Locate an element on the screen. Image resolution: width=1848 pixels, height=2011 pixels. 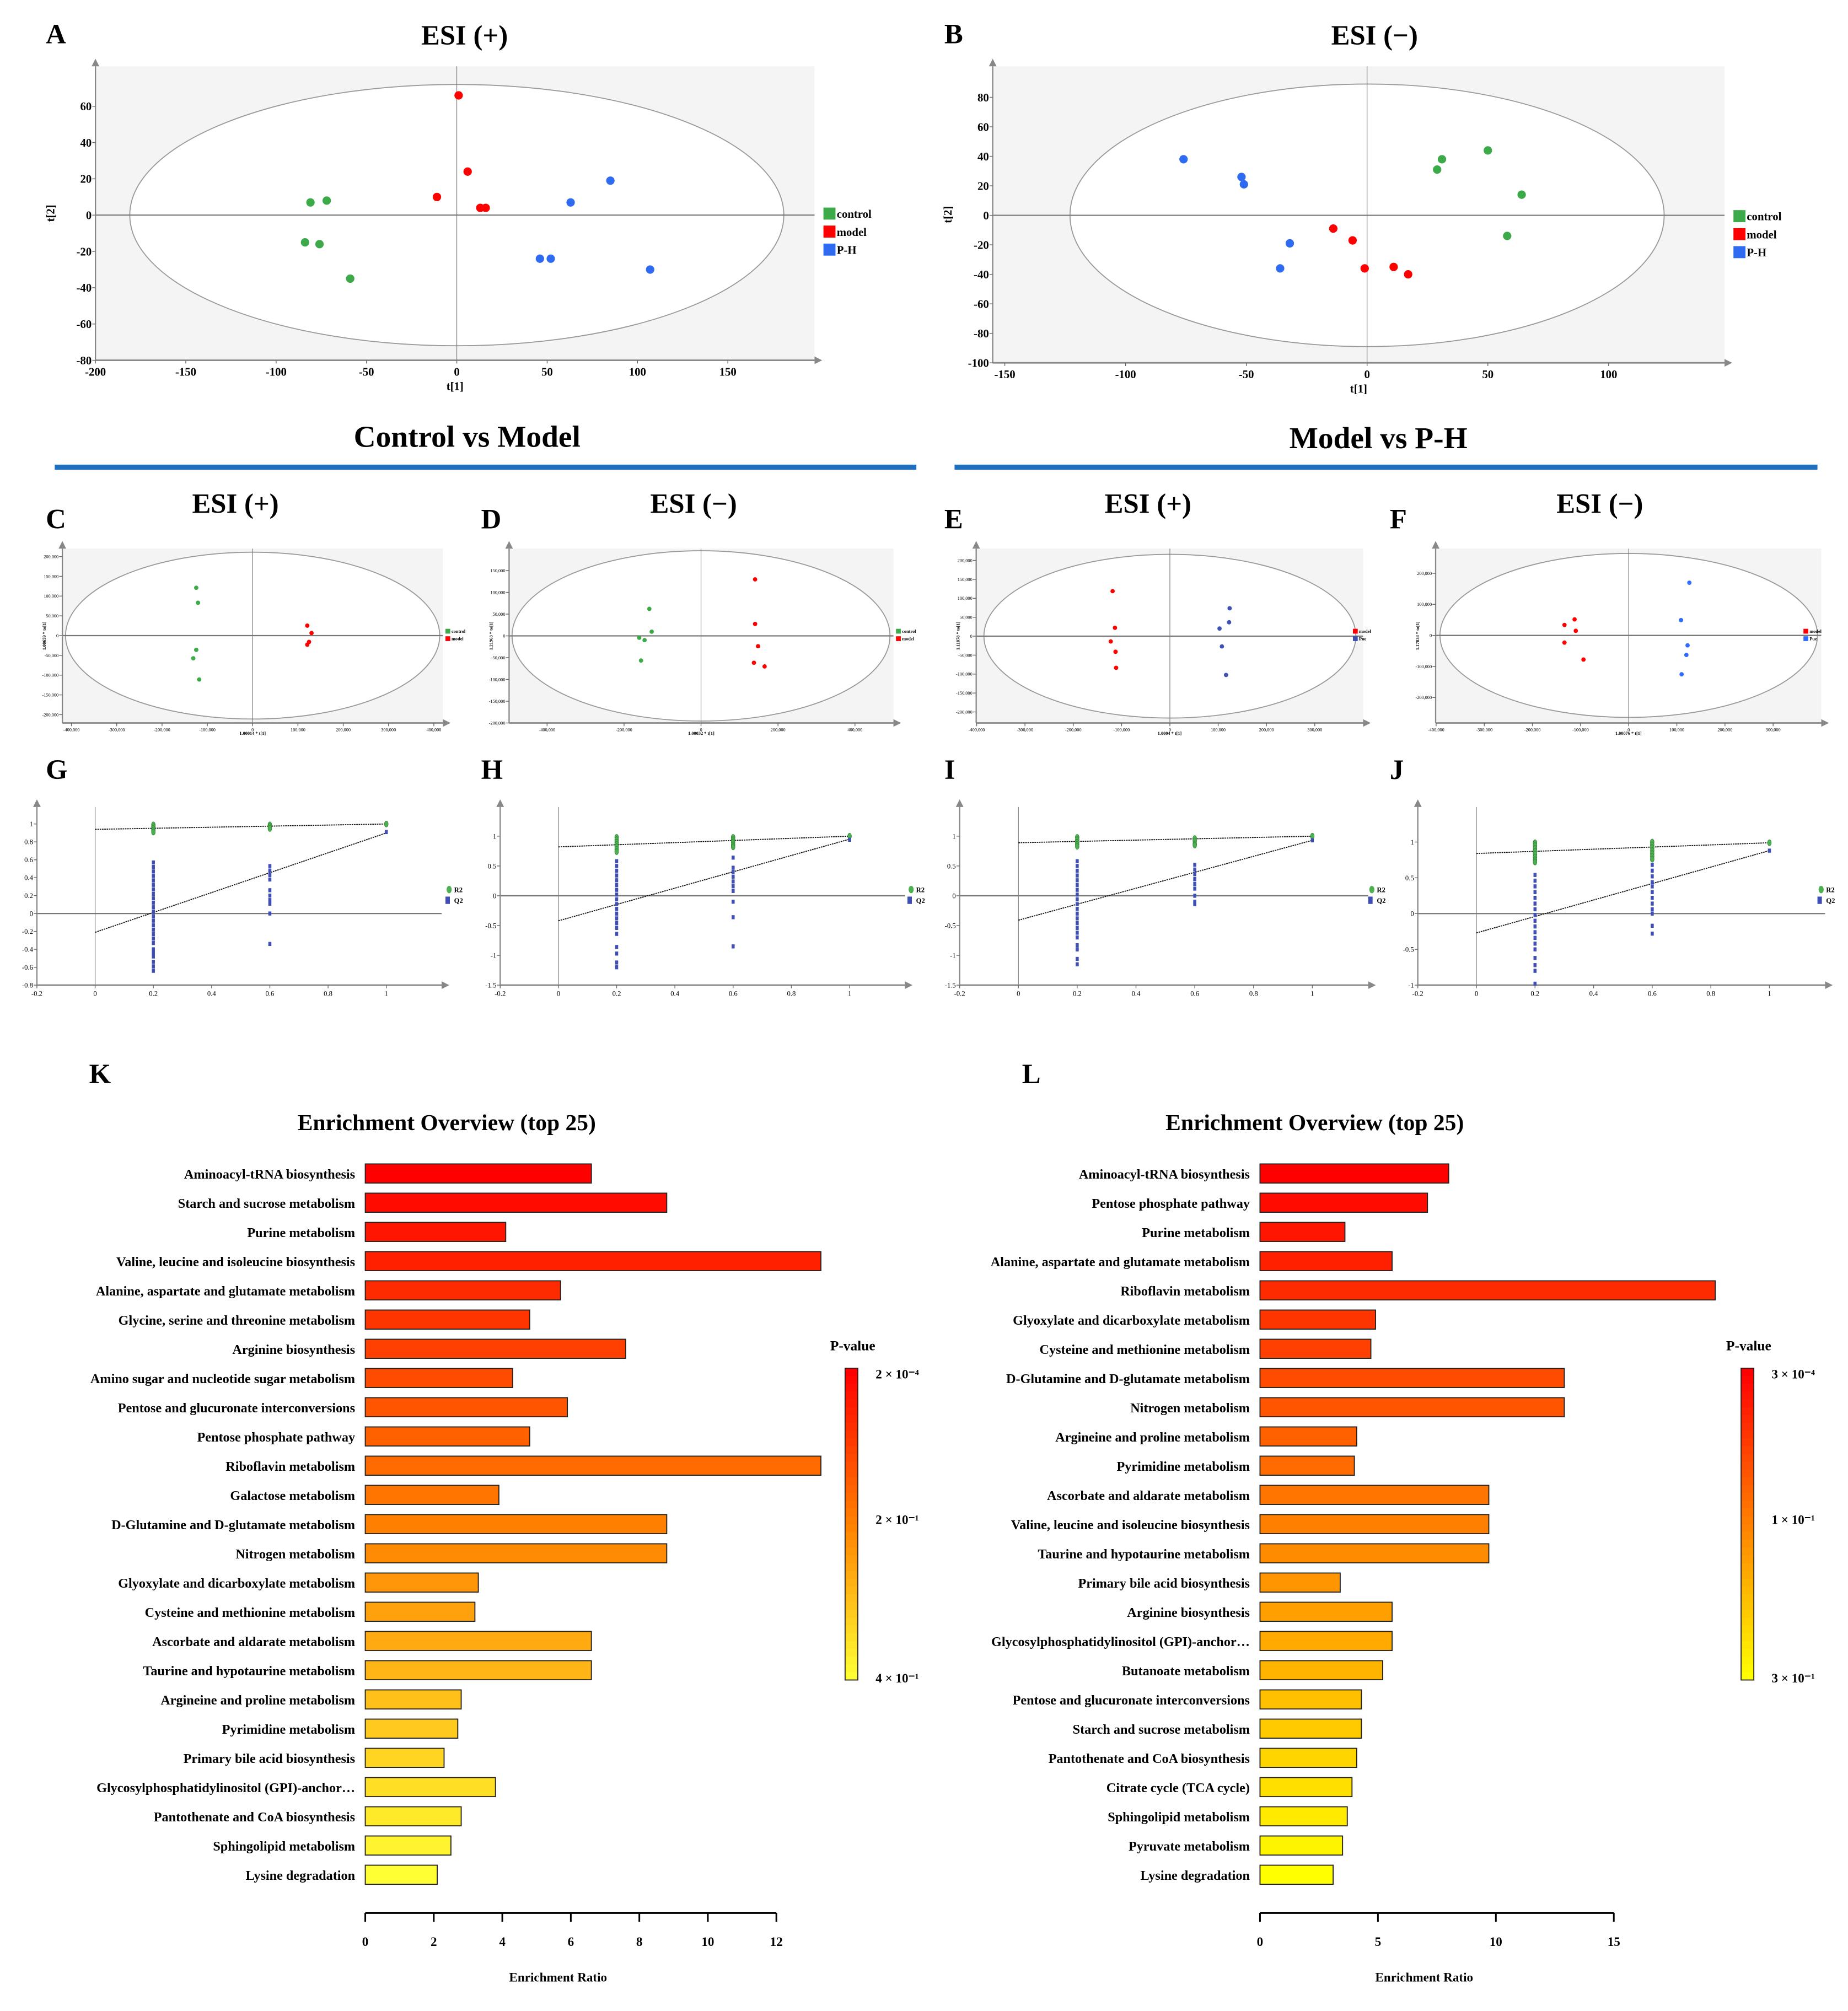
y-tick-label: 20 is located at coordinates (983, 186).